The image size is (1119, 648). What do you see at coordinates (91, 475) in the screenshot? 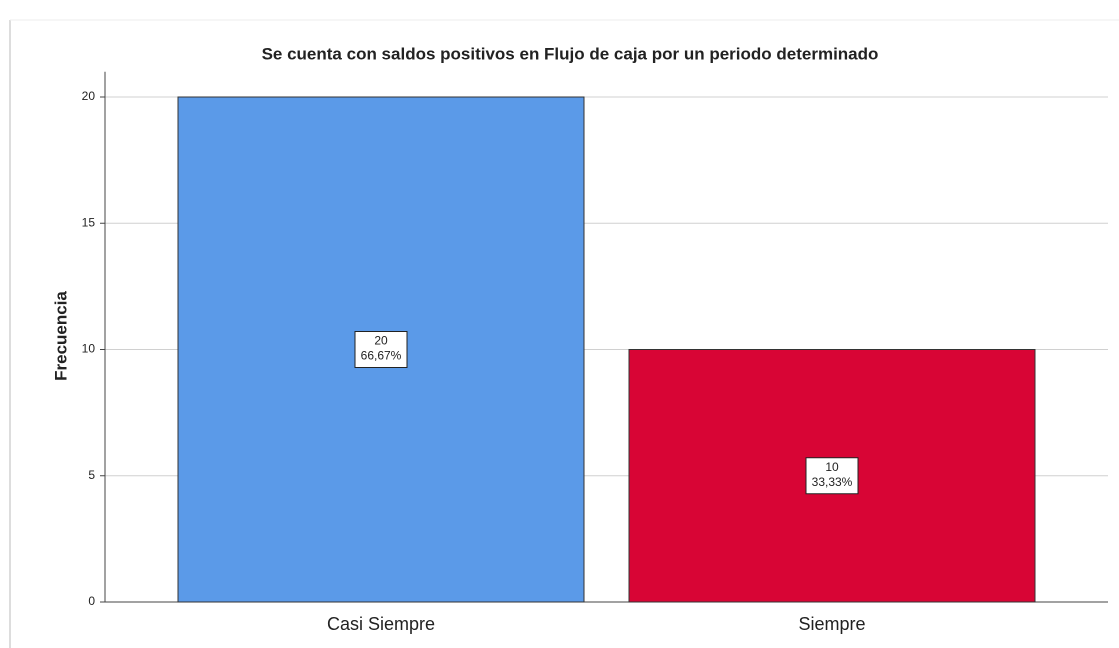
I see `y-tick-label: 5` at bounding box center [91, 475].